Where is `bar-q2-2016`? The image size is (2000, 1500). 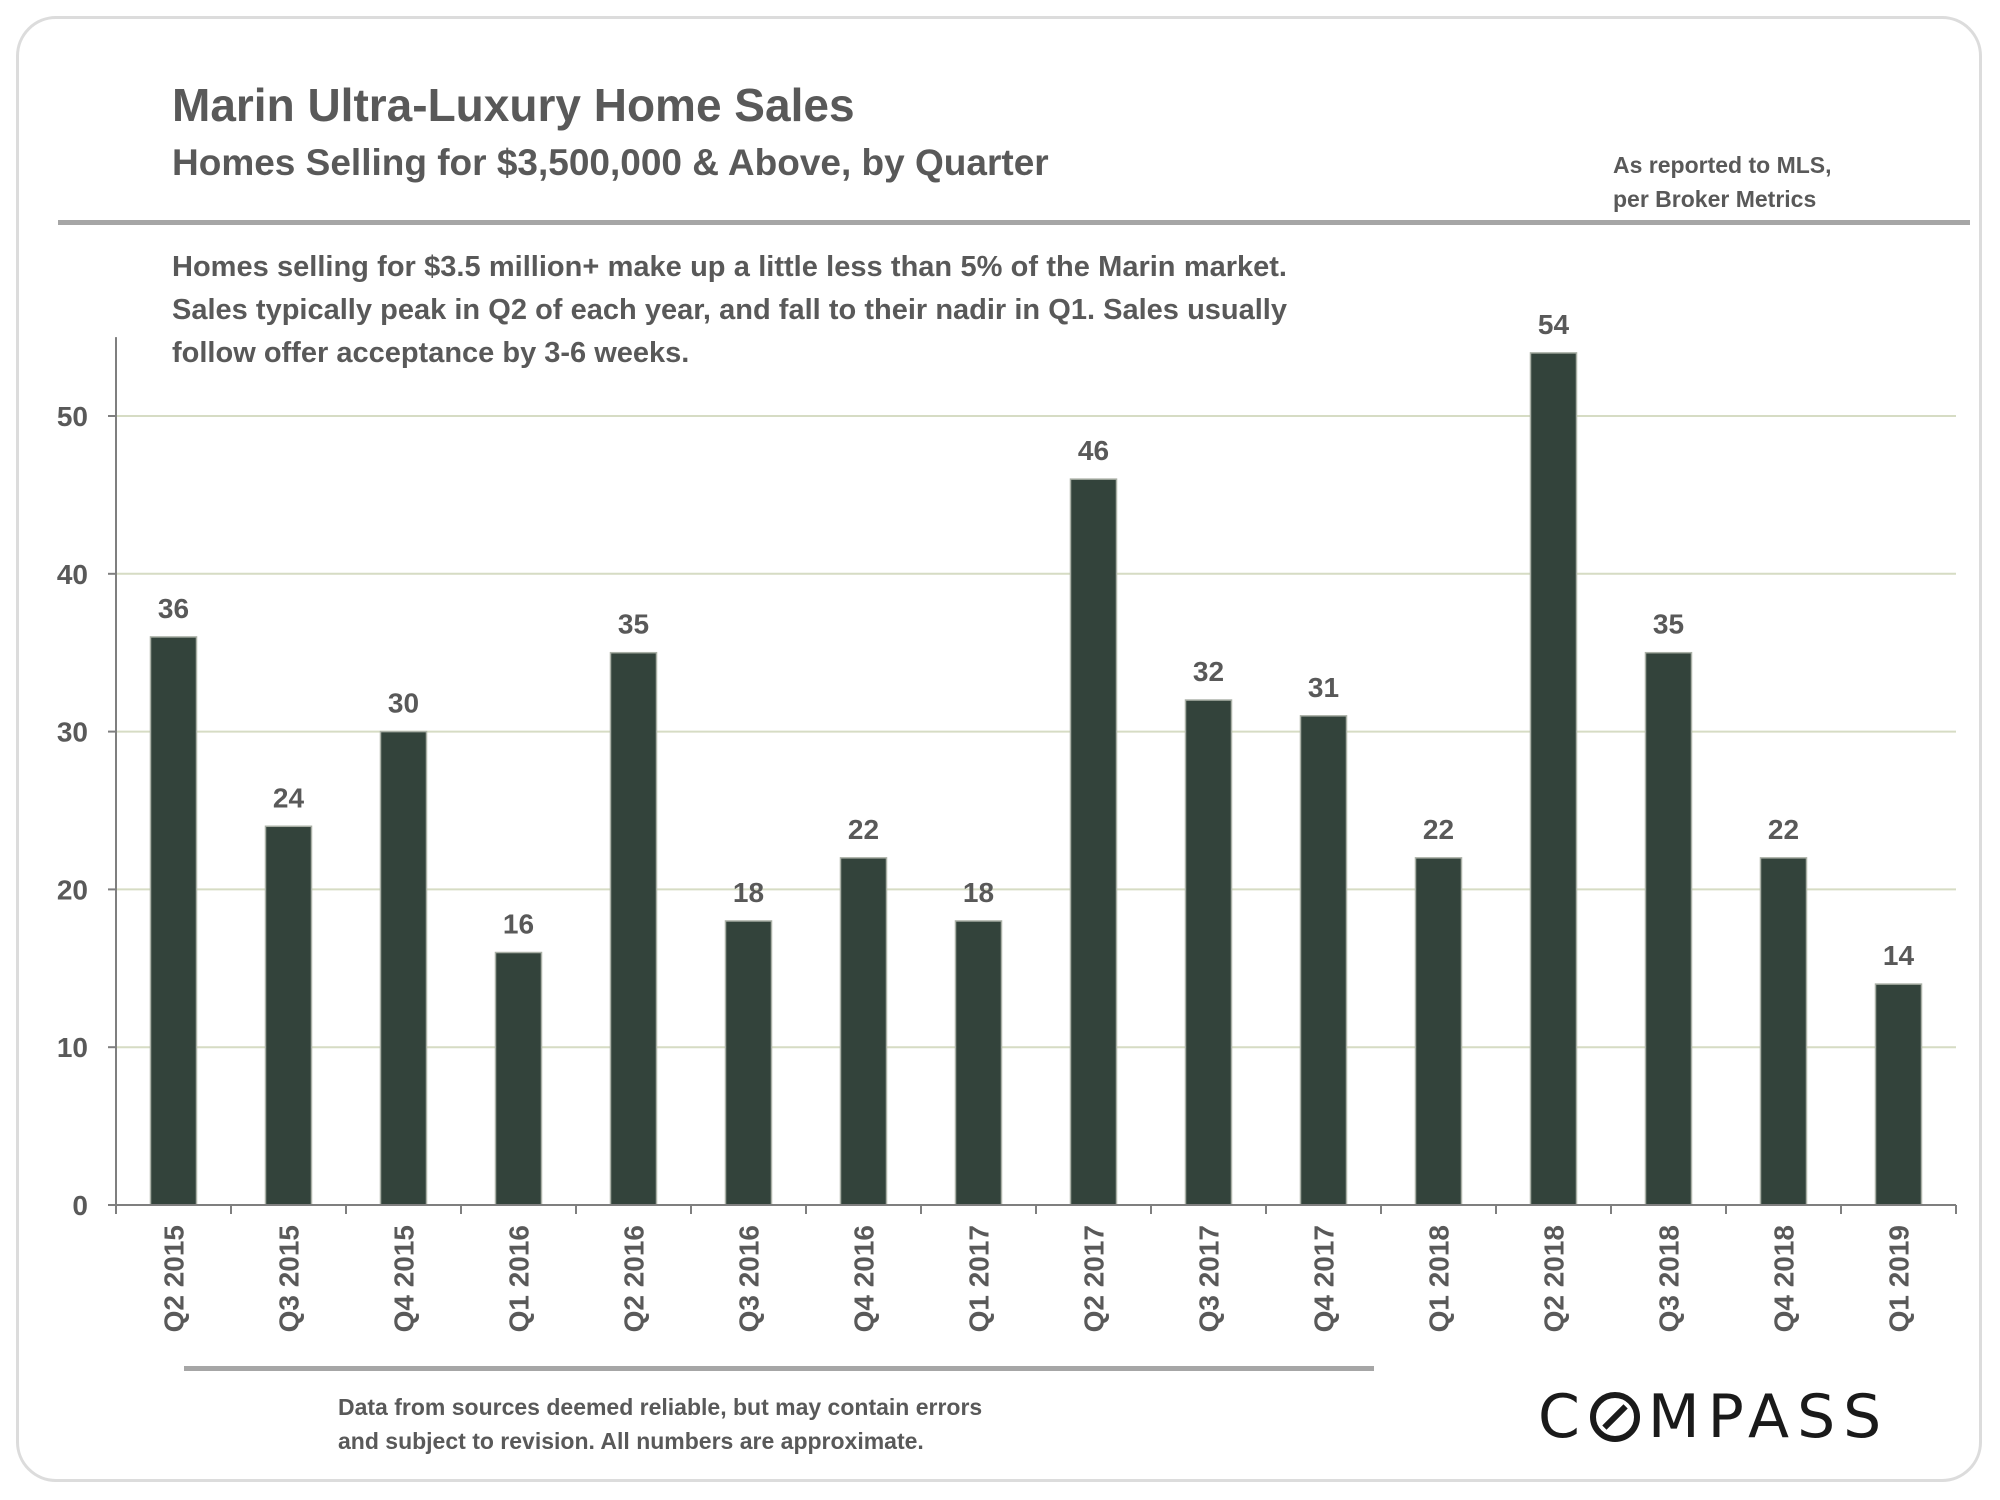 bar-q2-2016 is located at coordinates (633, 928).